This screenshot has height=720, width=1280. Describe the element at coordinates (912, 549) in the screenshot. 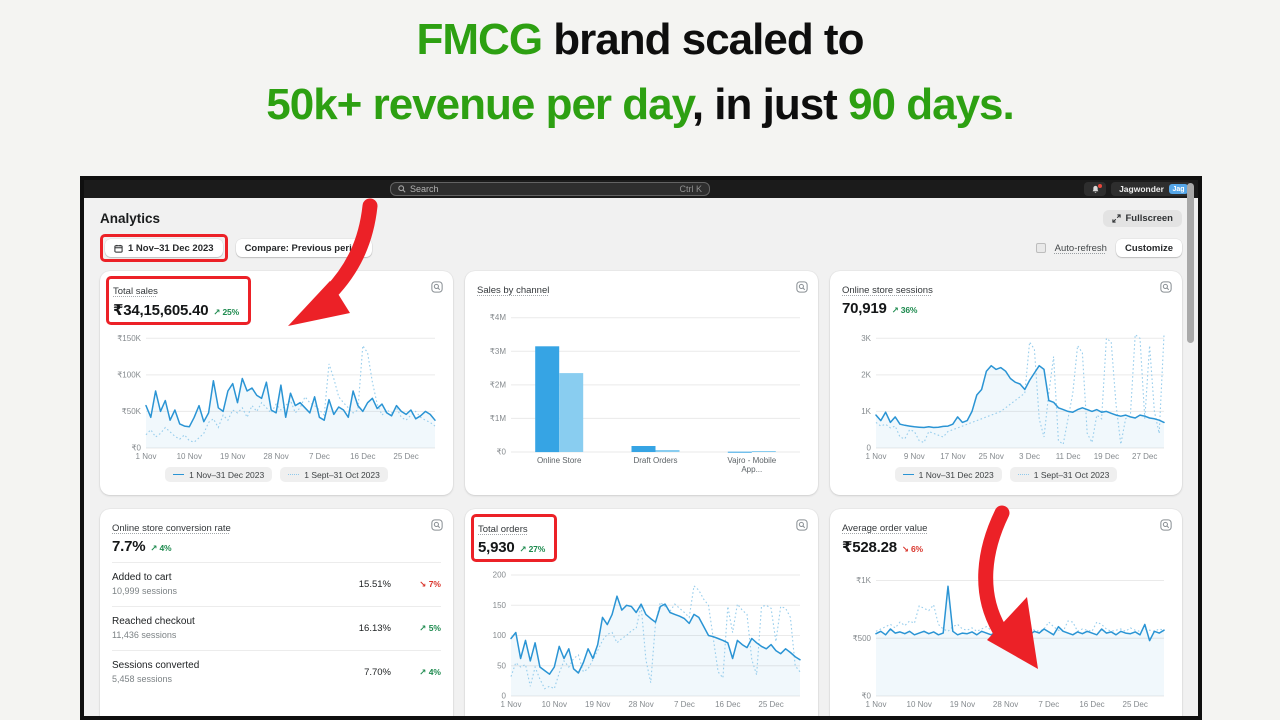

I see `aov-delta: ↘ 6%` at that location.